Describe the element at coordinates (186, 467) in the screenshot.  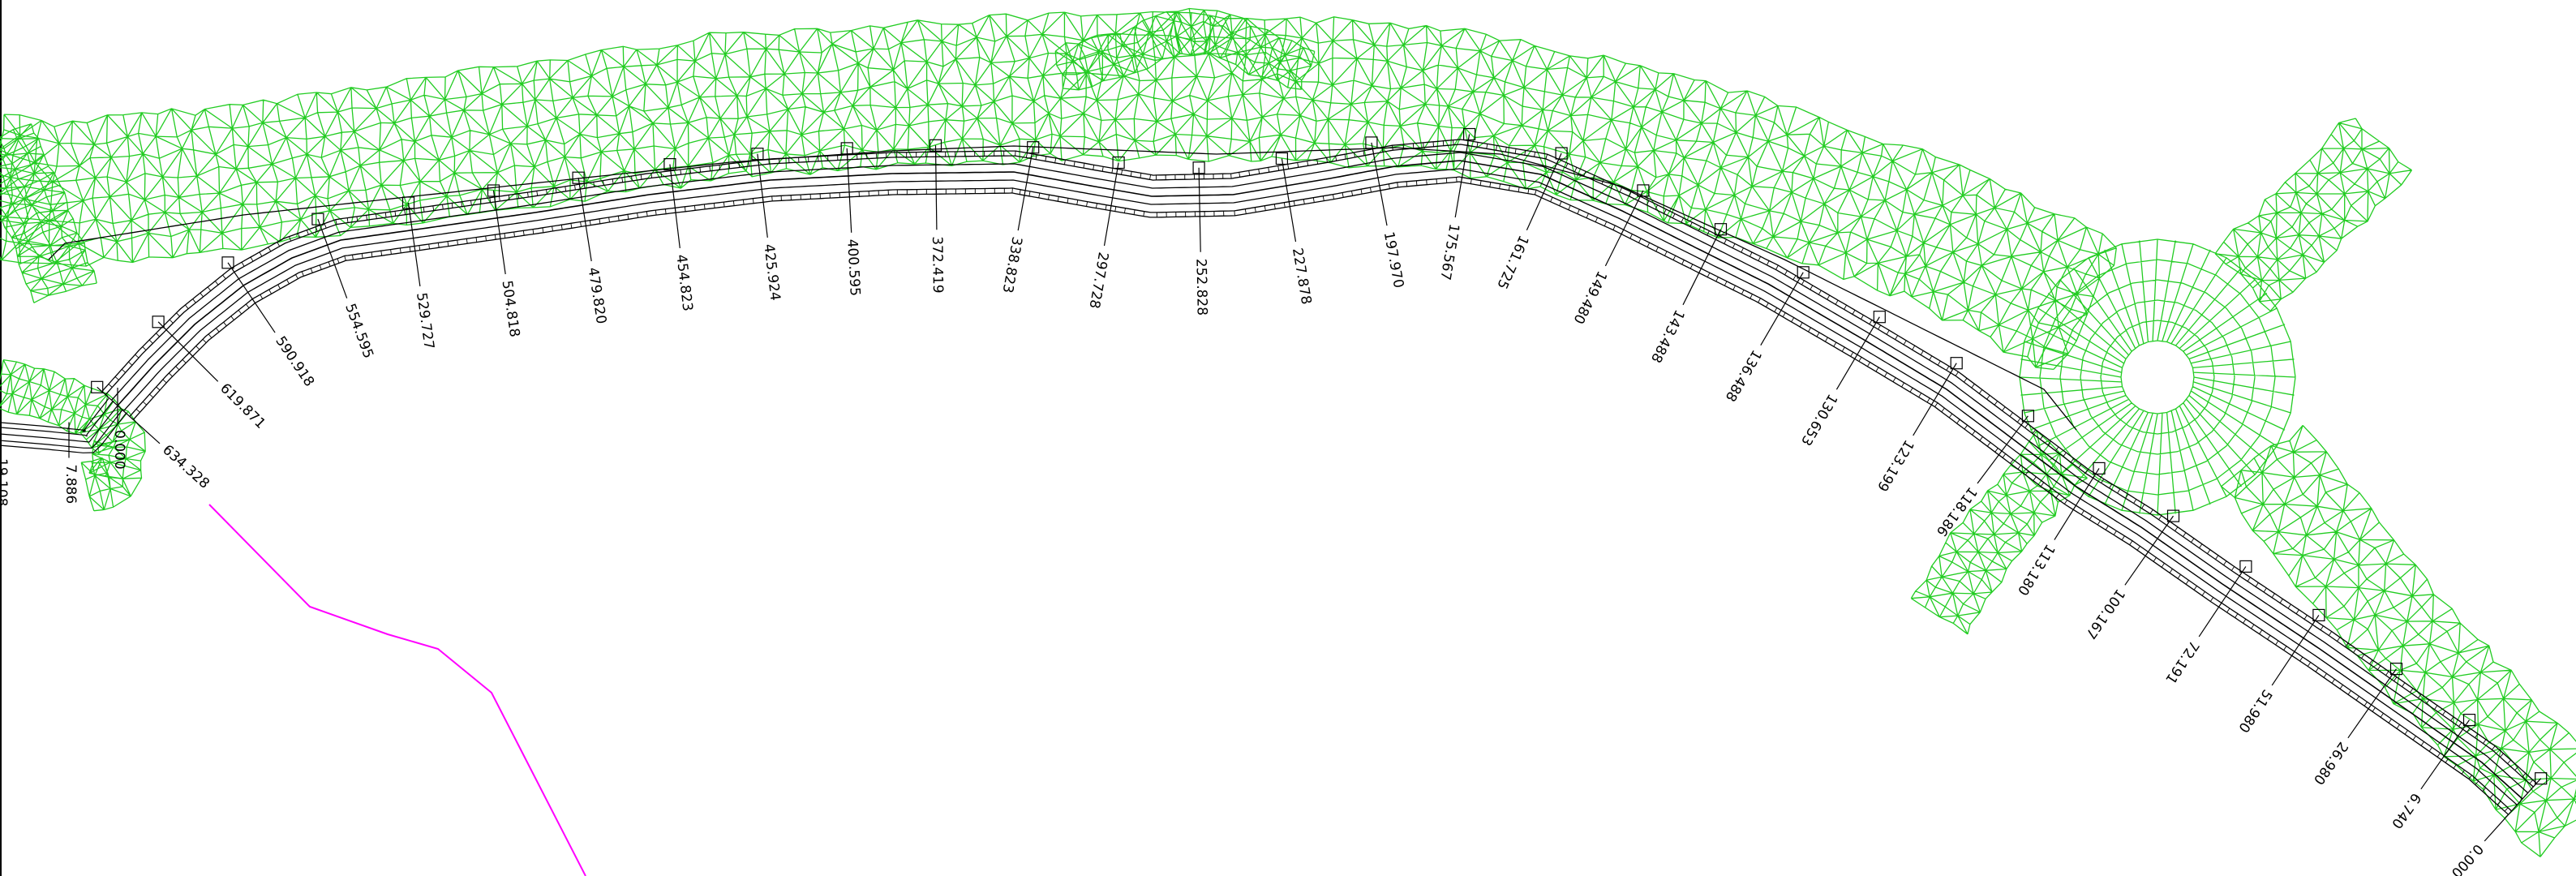
I see `station-label: 634.328` at that location.